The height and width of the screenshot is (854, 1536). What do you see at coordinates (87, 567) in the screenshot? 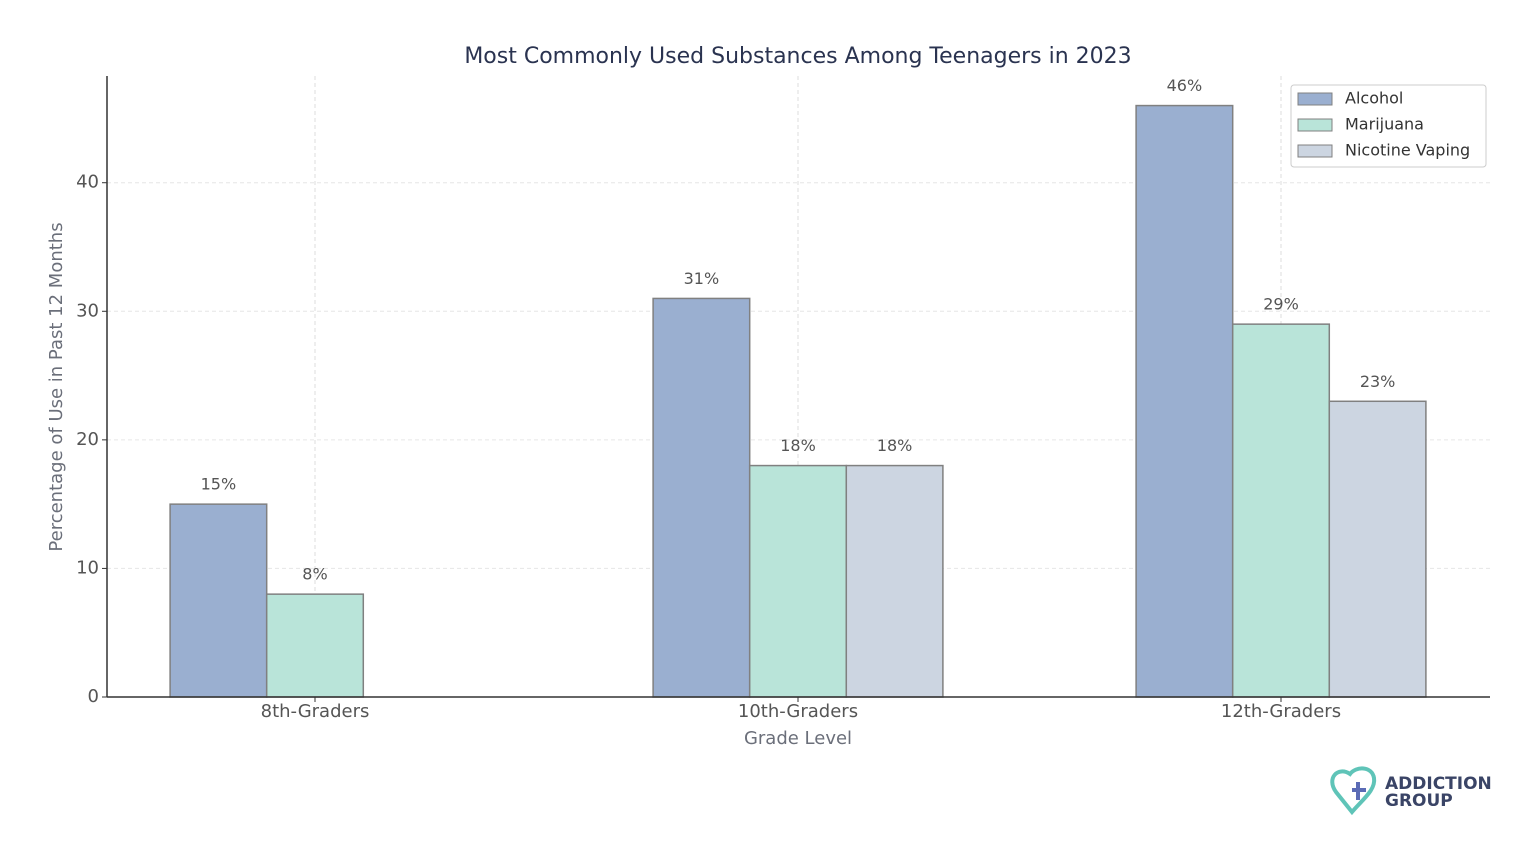
I see `y-tick-label: 10` at bounding box center [87, 567].